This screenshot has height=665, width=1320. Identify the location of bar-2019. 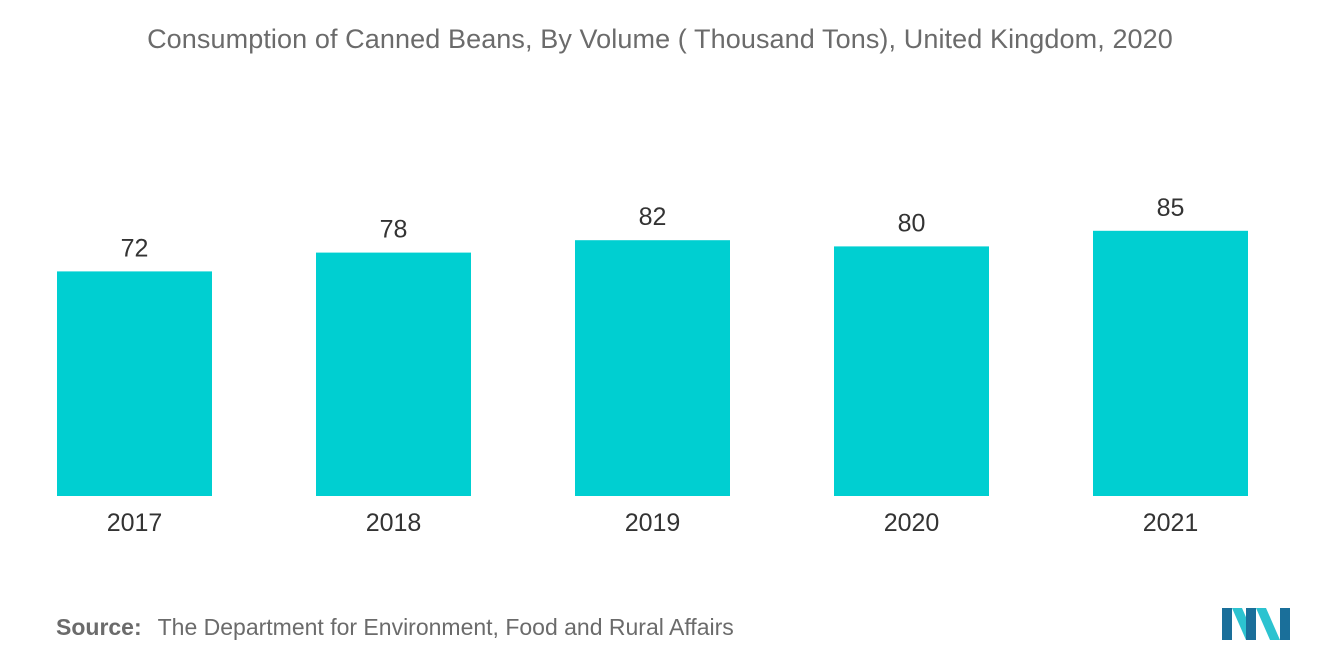
(652, 368).